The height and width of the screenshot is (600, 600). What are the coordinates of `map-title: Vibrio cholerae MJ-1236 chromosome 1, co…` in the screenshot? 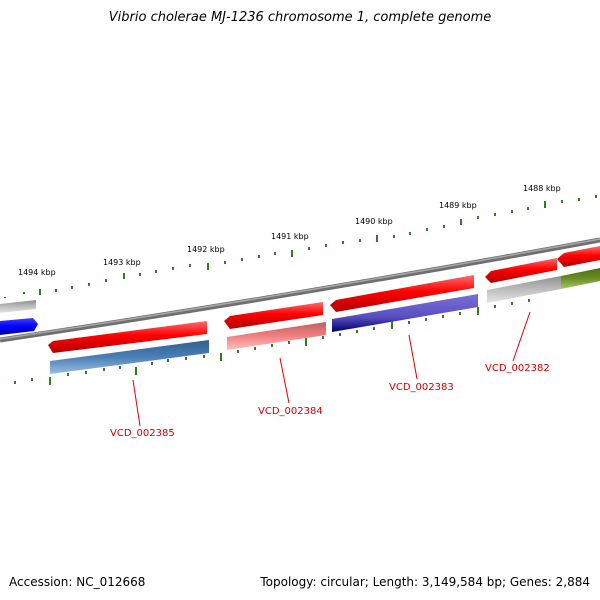 It's located at (300, 17).